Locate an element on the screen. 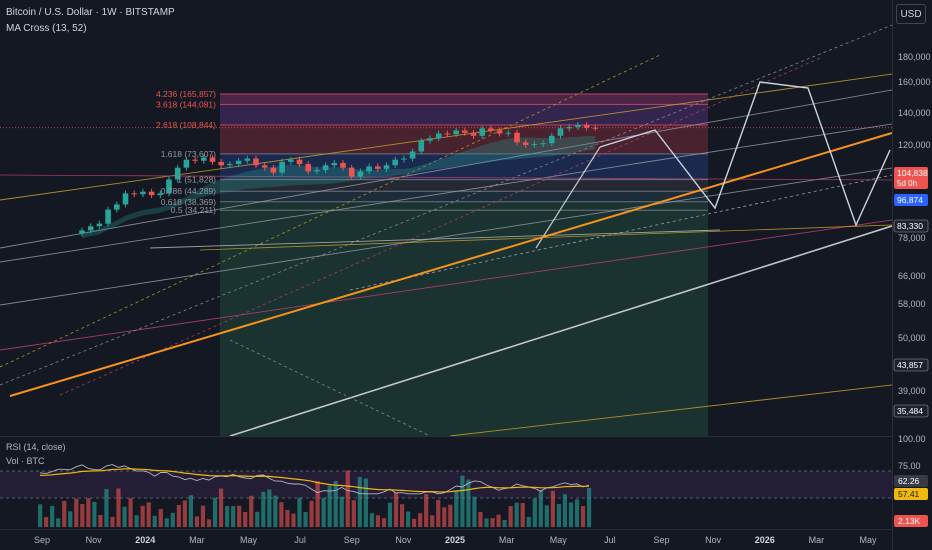 Image resolution: width=932 pixels, height=550 pixels. price-tag-value: 104,838 is located at coordinates (912, 173).